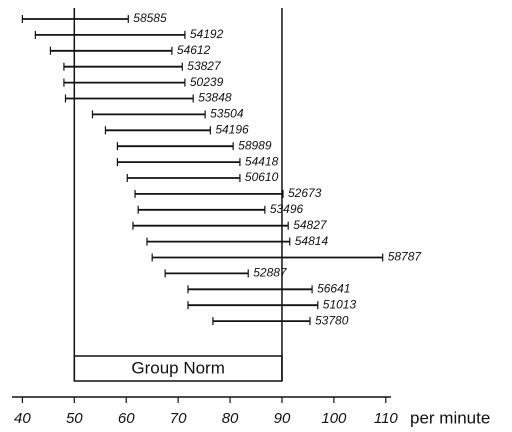  I want to click on range-label: 53827, so click(204, 66).